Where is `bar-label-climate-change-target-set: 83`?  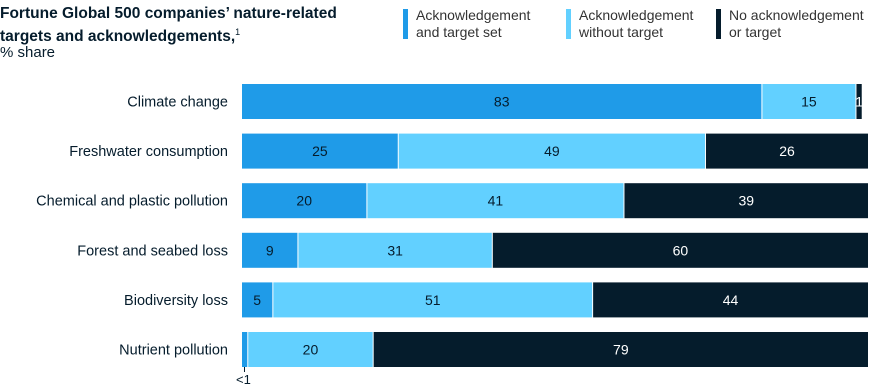 bar-label-climate-change-target-set: 83 is located at coordinates (502, 102).